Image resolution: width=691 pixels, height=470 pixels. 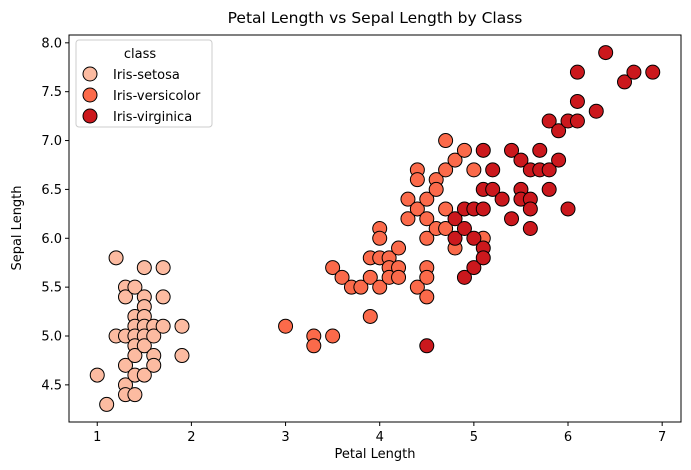 I want to click on y-tick-label: 6.5, so click(x=51, y=190).